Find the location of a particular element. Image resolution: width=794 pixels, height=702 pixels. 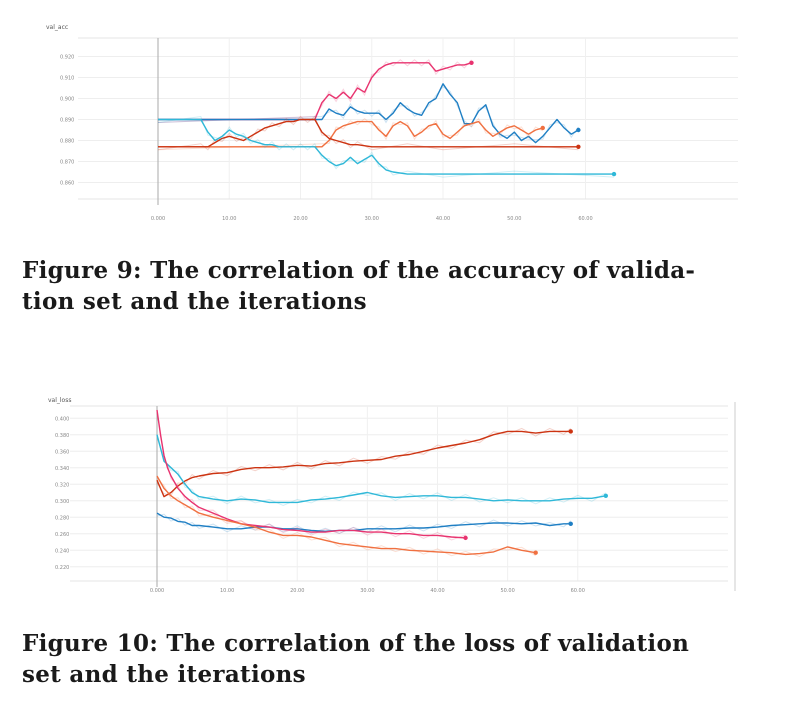

figure-9-caption-line-2: tion set and the iterations is located at coordinates (194, 301).